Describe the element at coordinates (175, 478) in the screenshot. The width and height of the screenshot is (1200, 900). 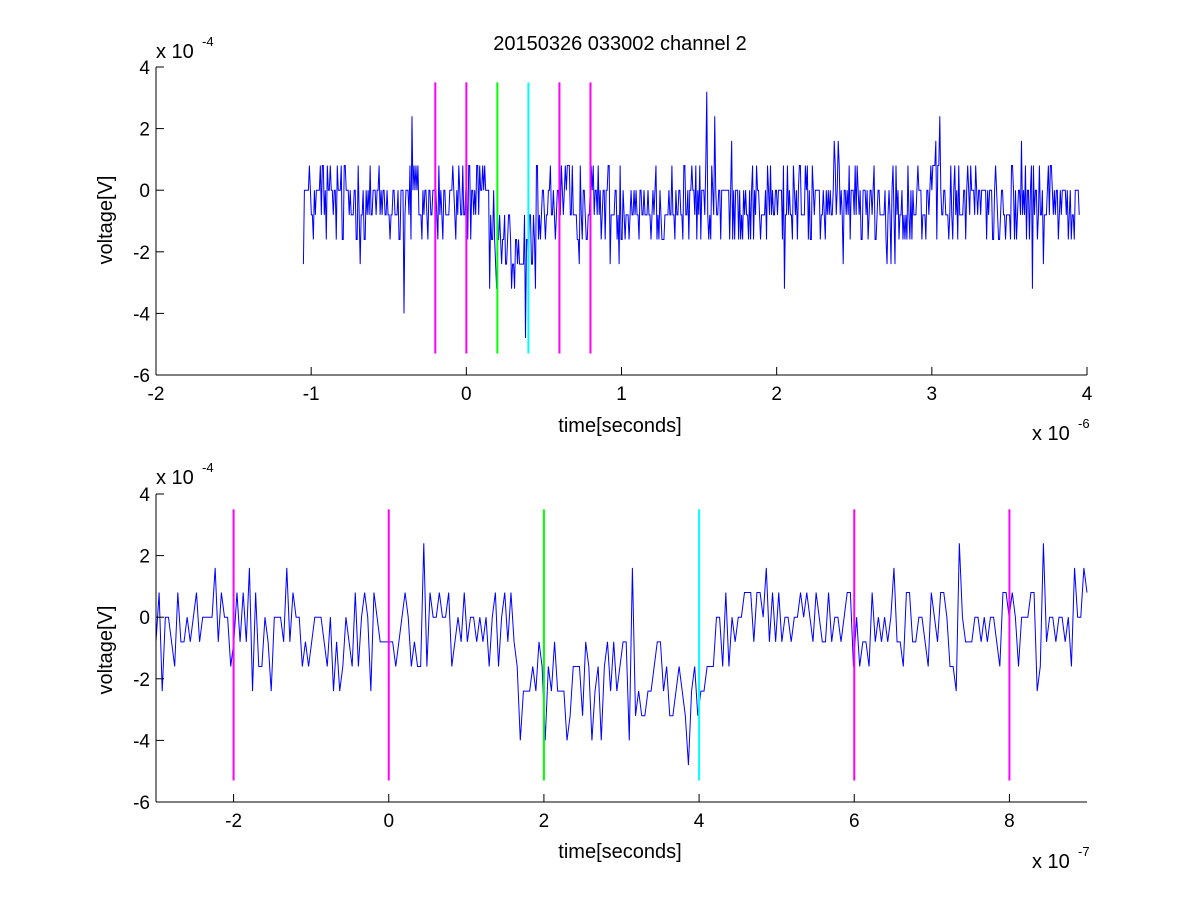
I see `bottom-y-multiplier-base: x 10` at that location.